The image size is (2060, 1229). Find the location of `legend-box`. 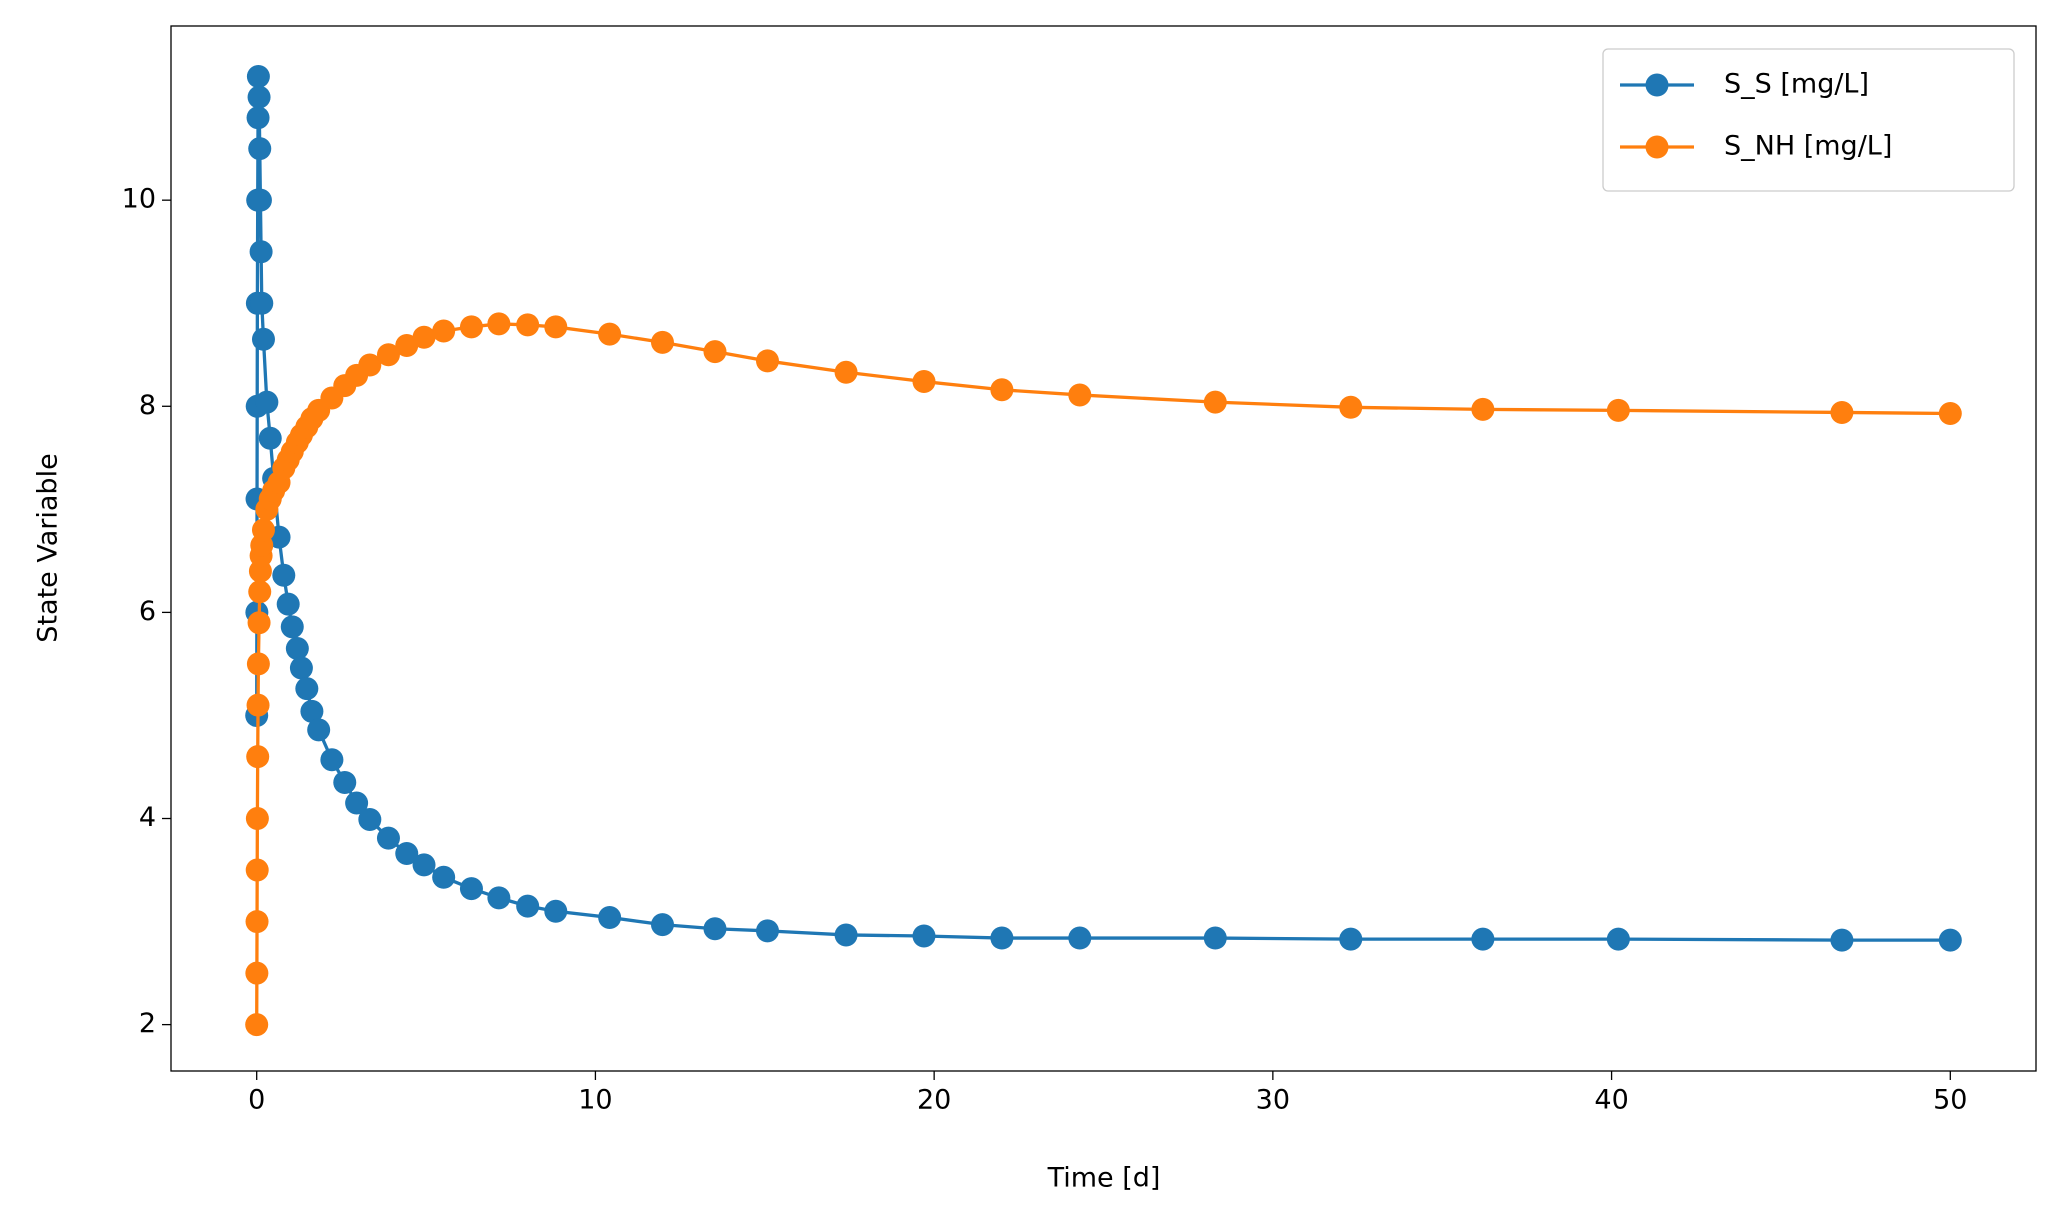

legend-box is located at coordinates (1808, 120).